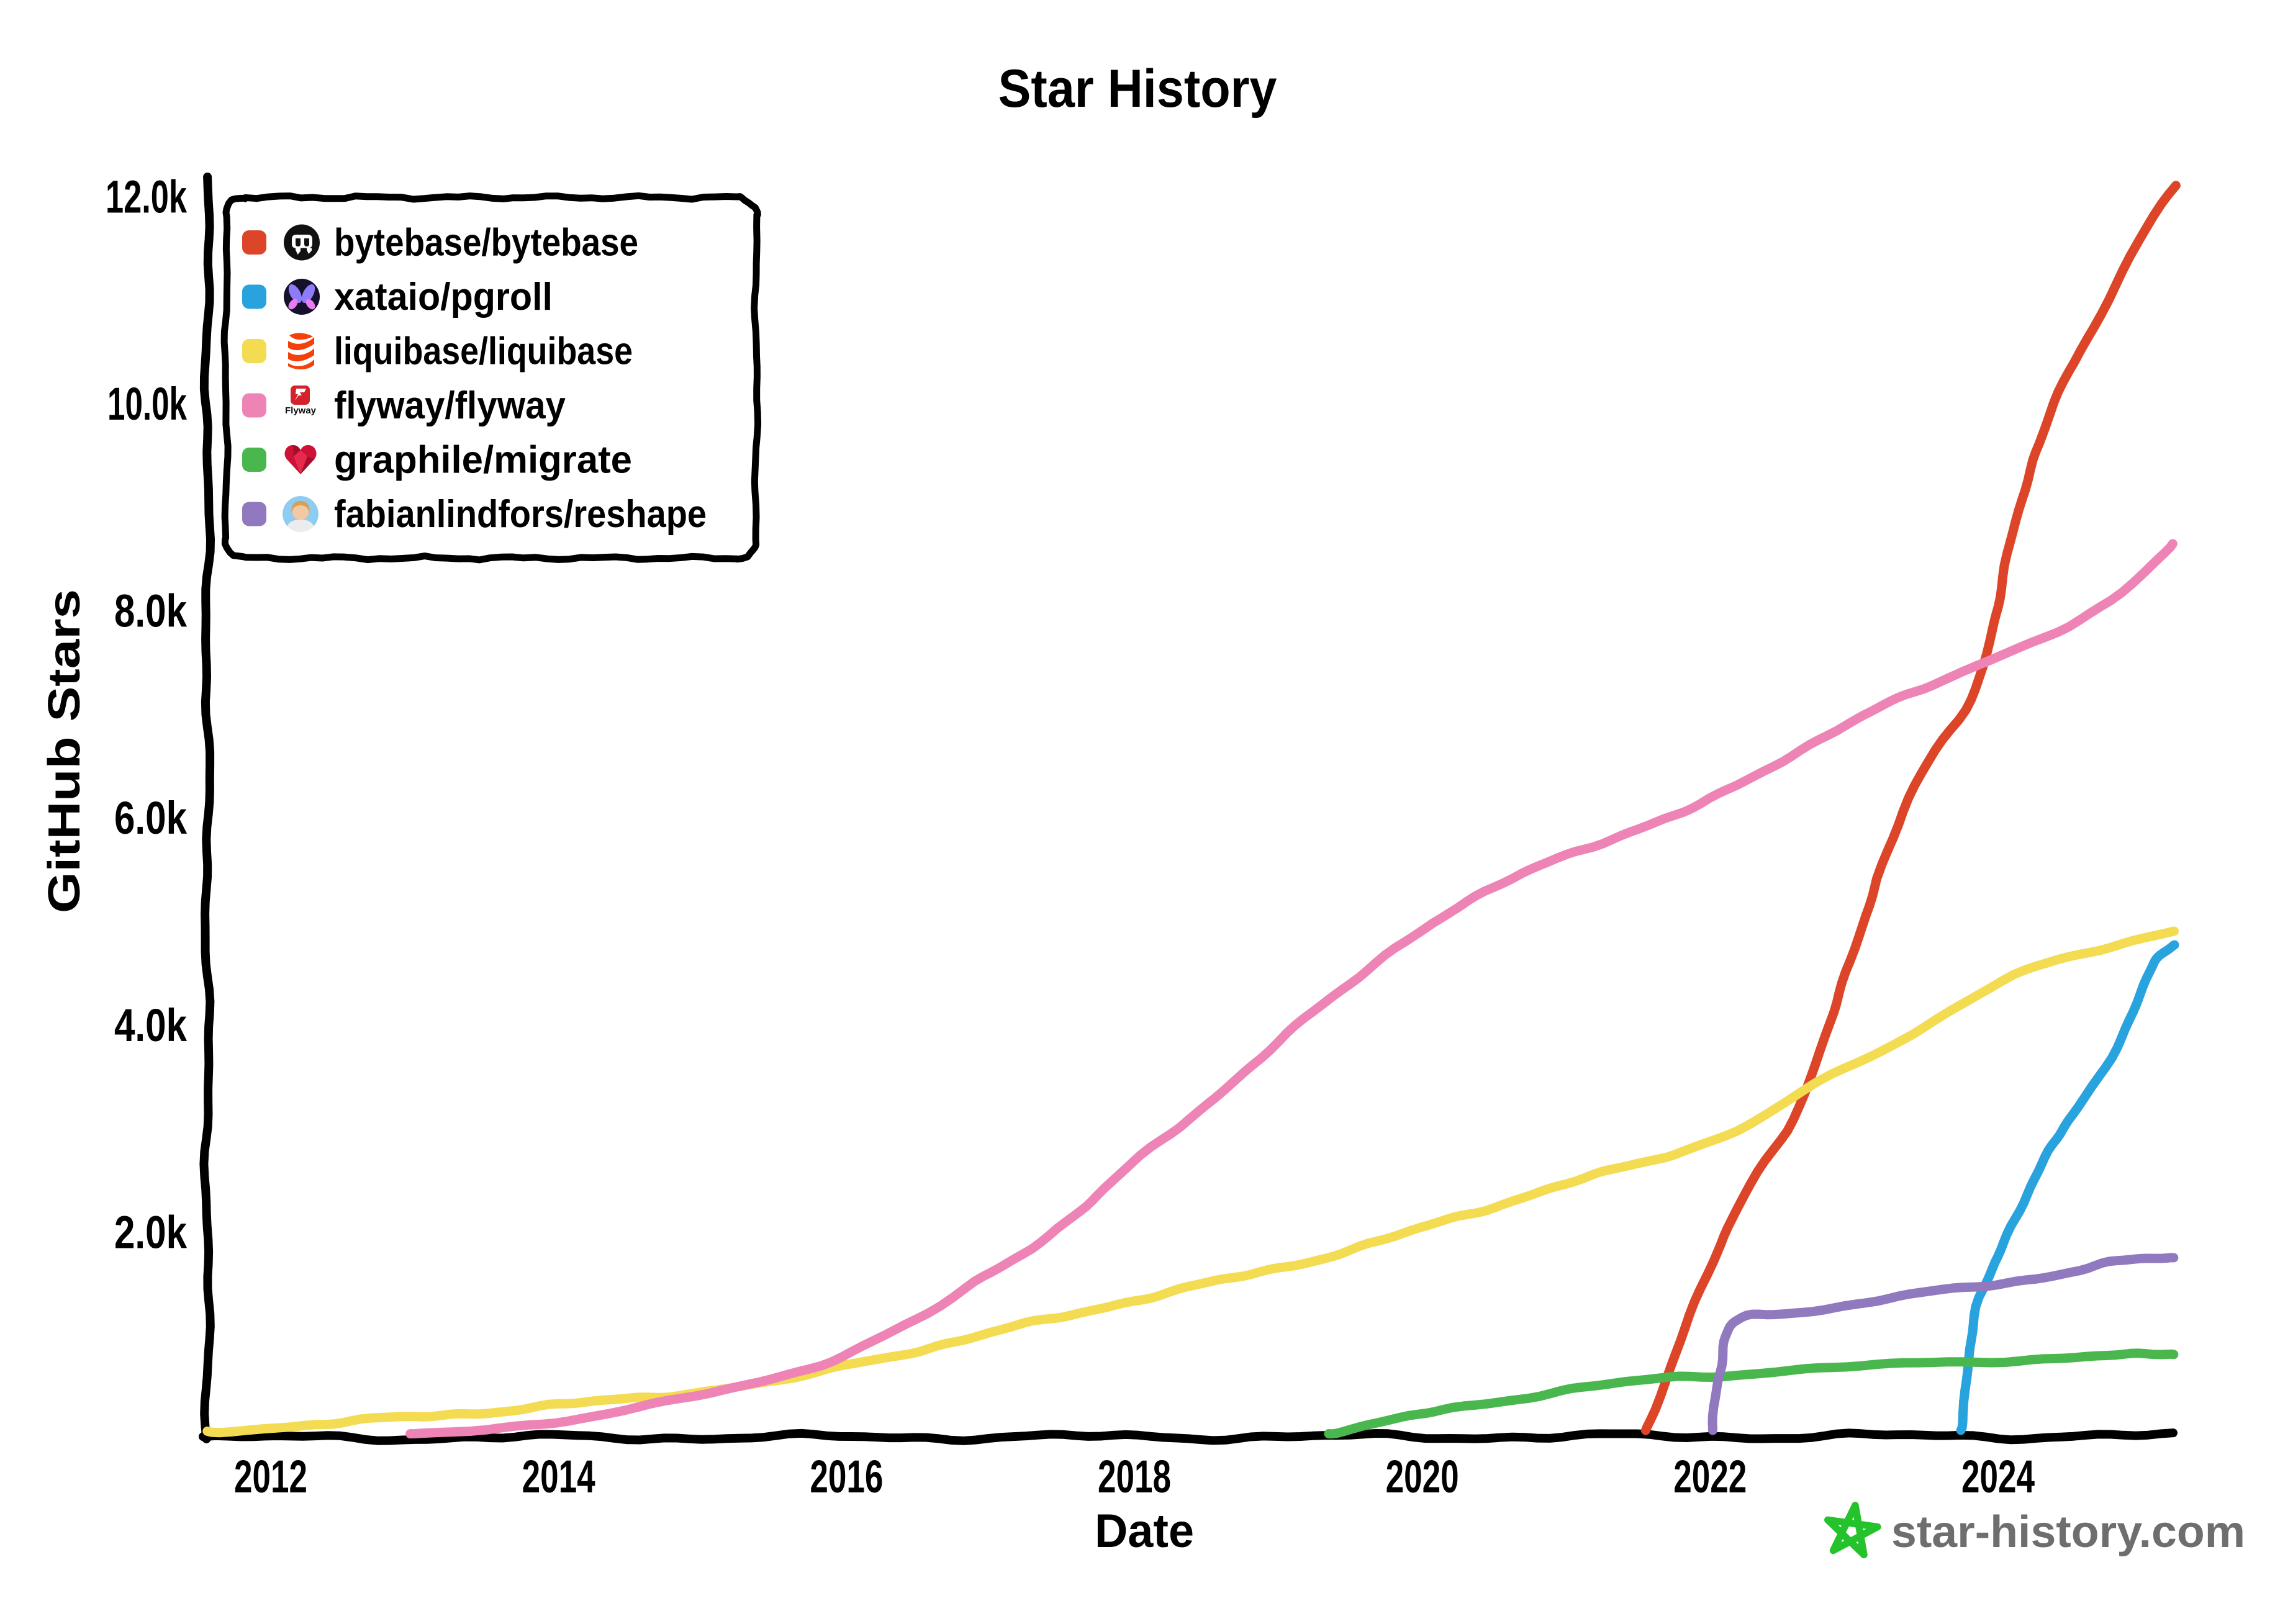 Image resolution: width=2275 pixels, height=1624 pixels. What do you see at coordinates (1998, 1476) in the screenshot?
I see `svg-text: 2024` at bounding box center [1998, 1476].